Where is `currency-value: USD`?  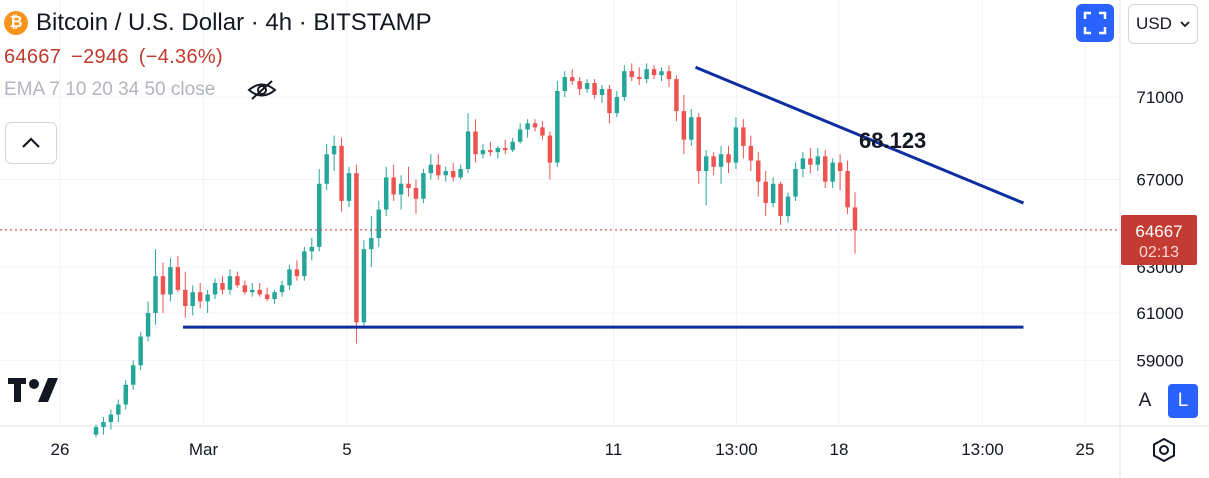 currency-value: USD is located at coordinates (1154, 23).